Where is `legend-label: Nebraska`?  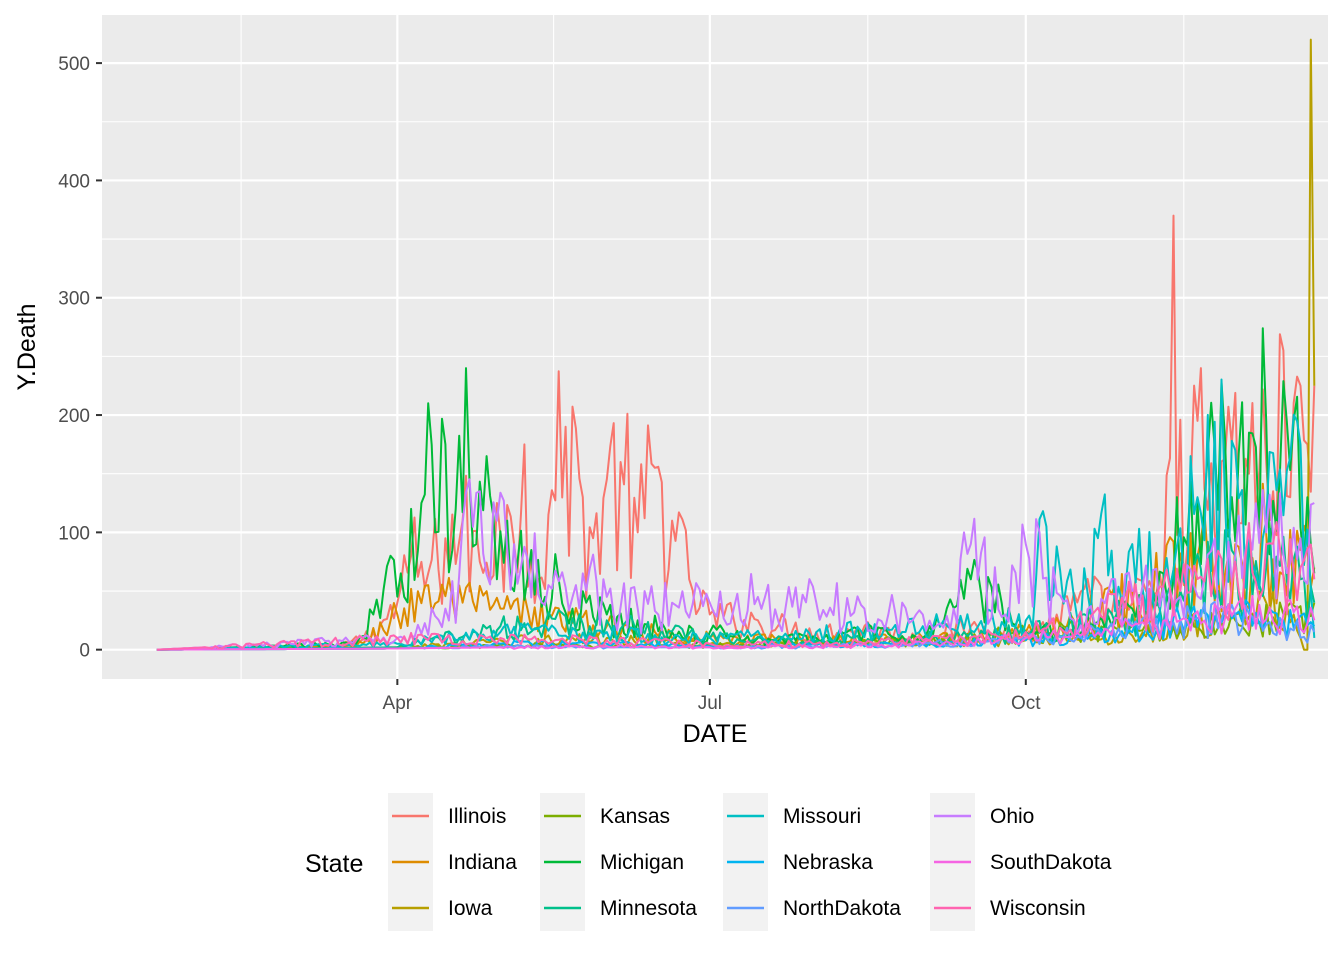 legend-label: Nebraska is located at coordinates (828, 862).